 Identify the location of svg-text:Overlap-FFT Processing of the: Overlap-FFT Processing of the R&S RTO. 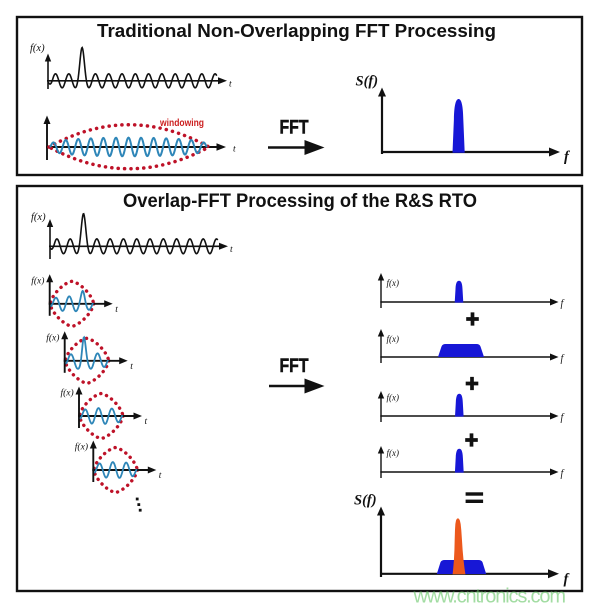
(300, 201).